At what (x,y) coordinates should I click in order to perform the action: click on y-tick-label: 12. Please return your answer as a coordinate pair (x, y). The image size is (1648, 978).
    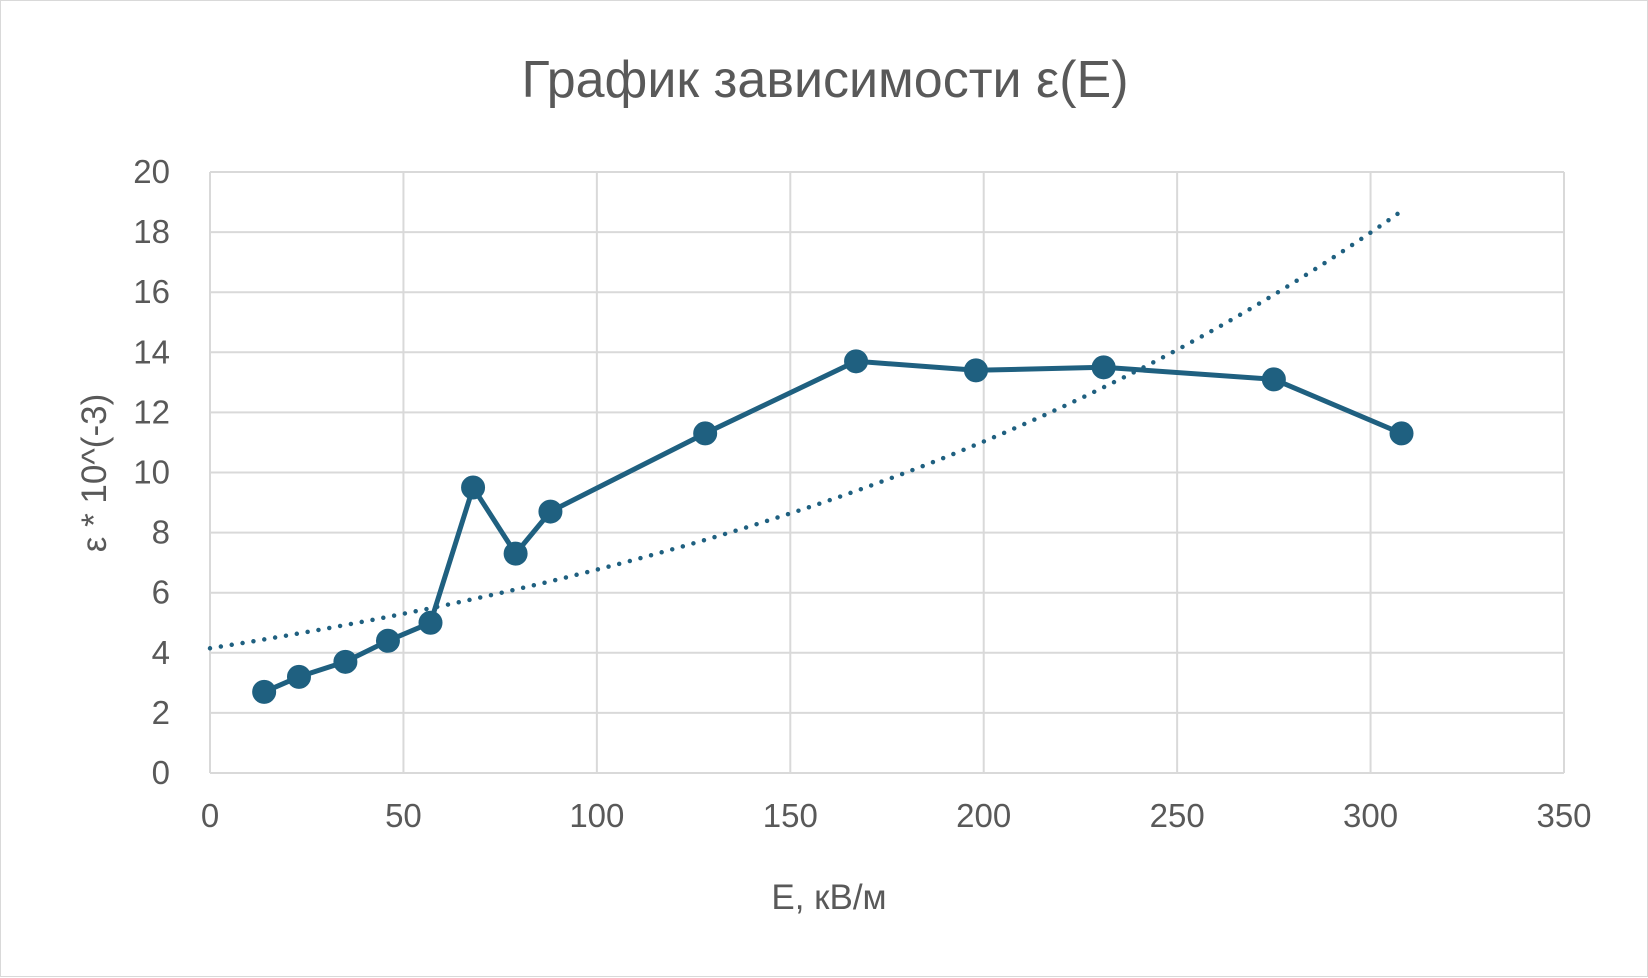
    Looking at the image, I should click on (151, 411).